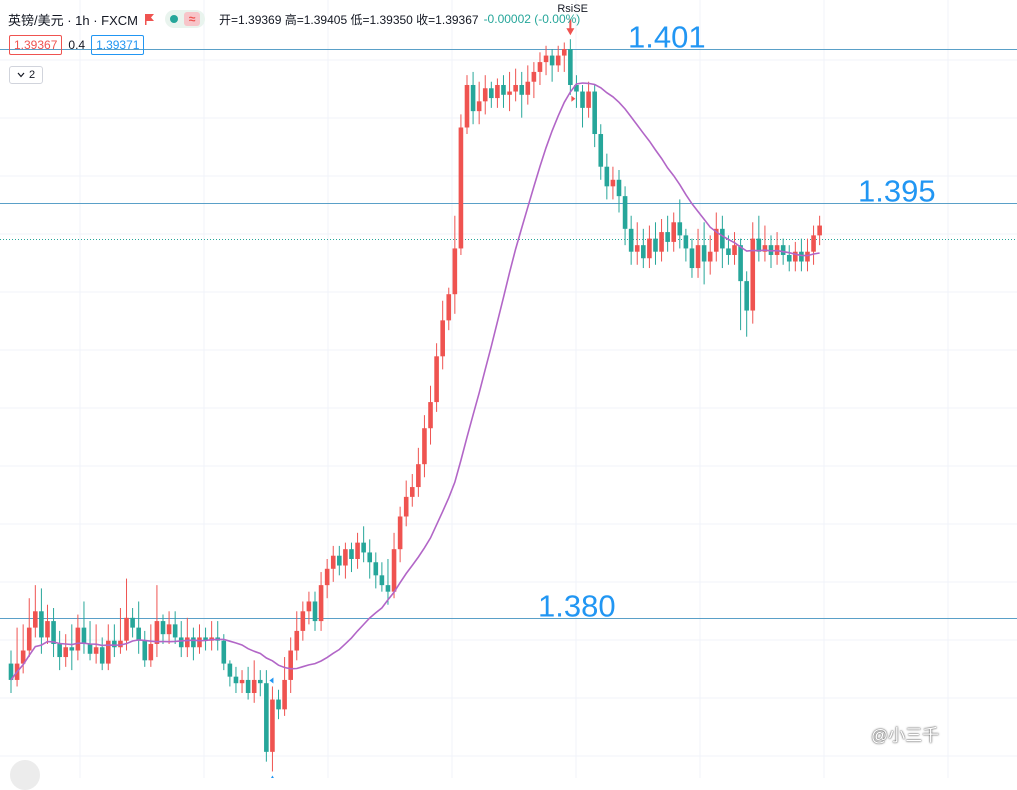  I want to click on flag-icon, so click(149, 19).